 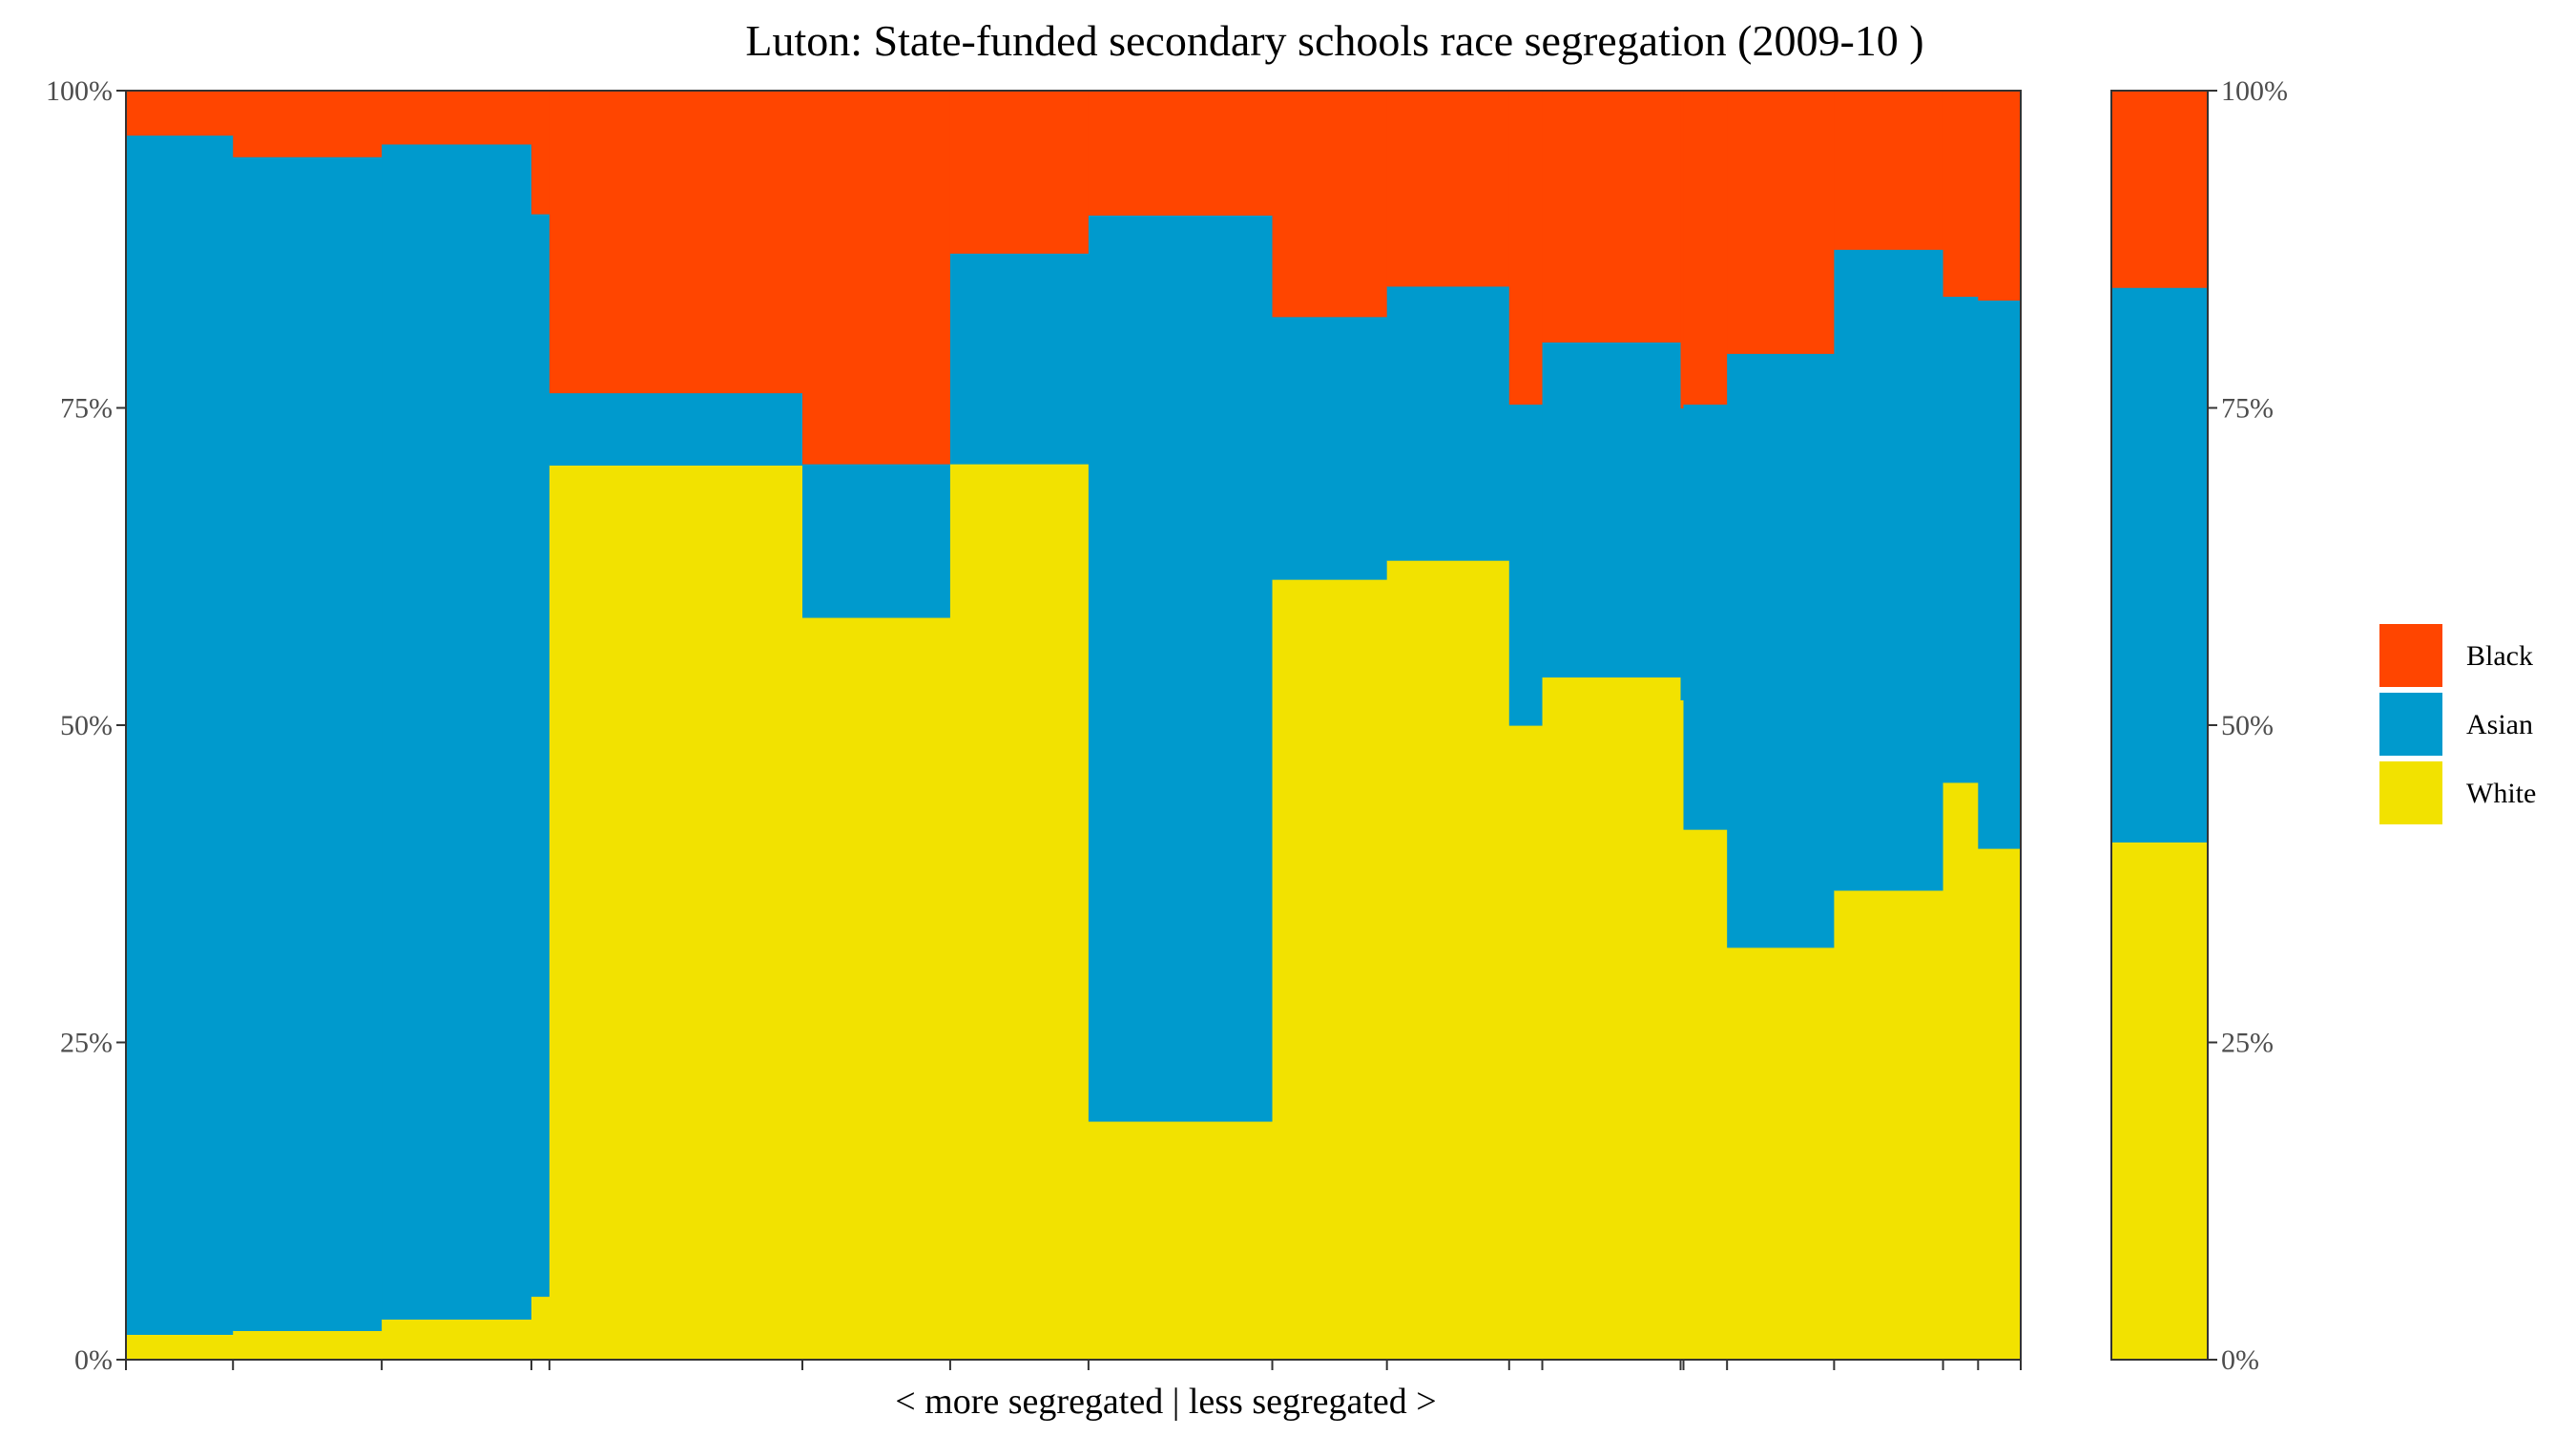 What do you see at coordinates (180, 1347) in the screenshot?
I see `school-1-white-segment` at bounding box center [180, 1347].